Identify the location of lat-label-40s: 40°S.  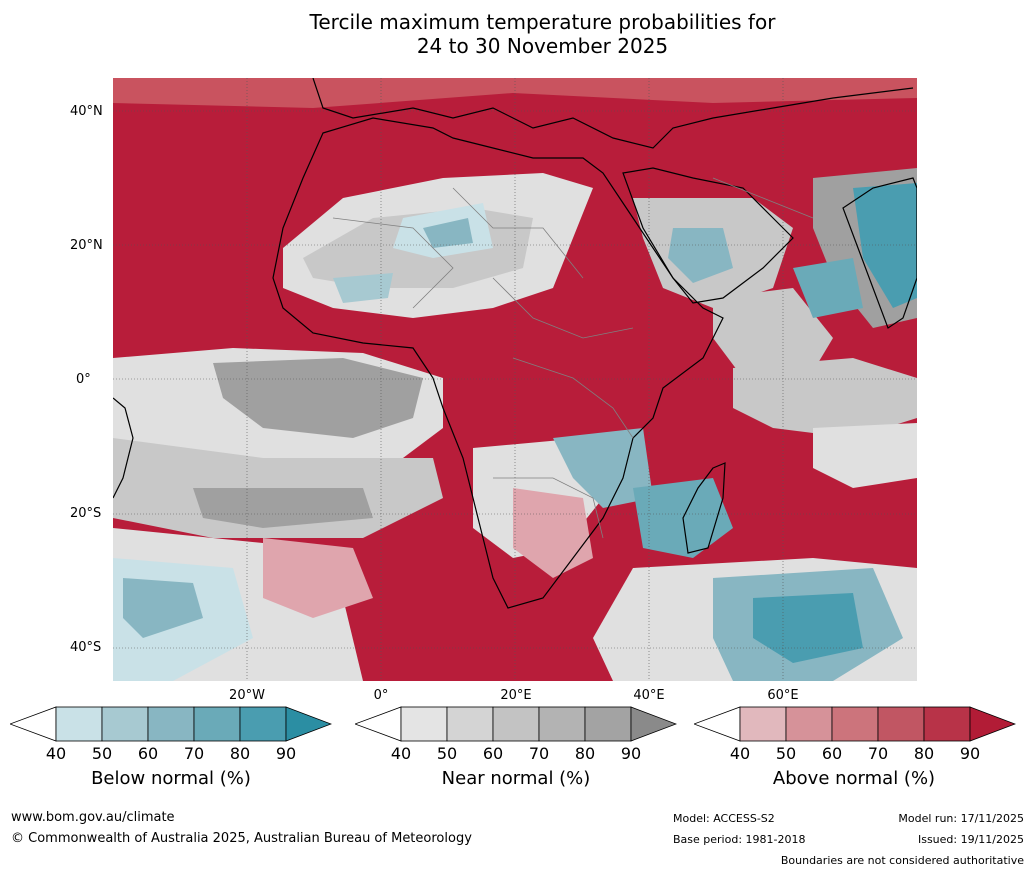
(86, 647).